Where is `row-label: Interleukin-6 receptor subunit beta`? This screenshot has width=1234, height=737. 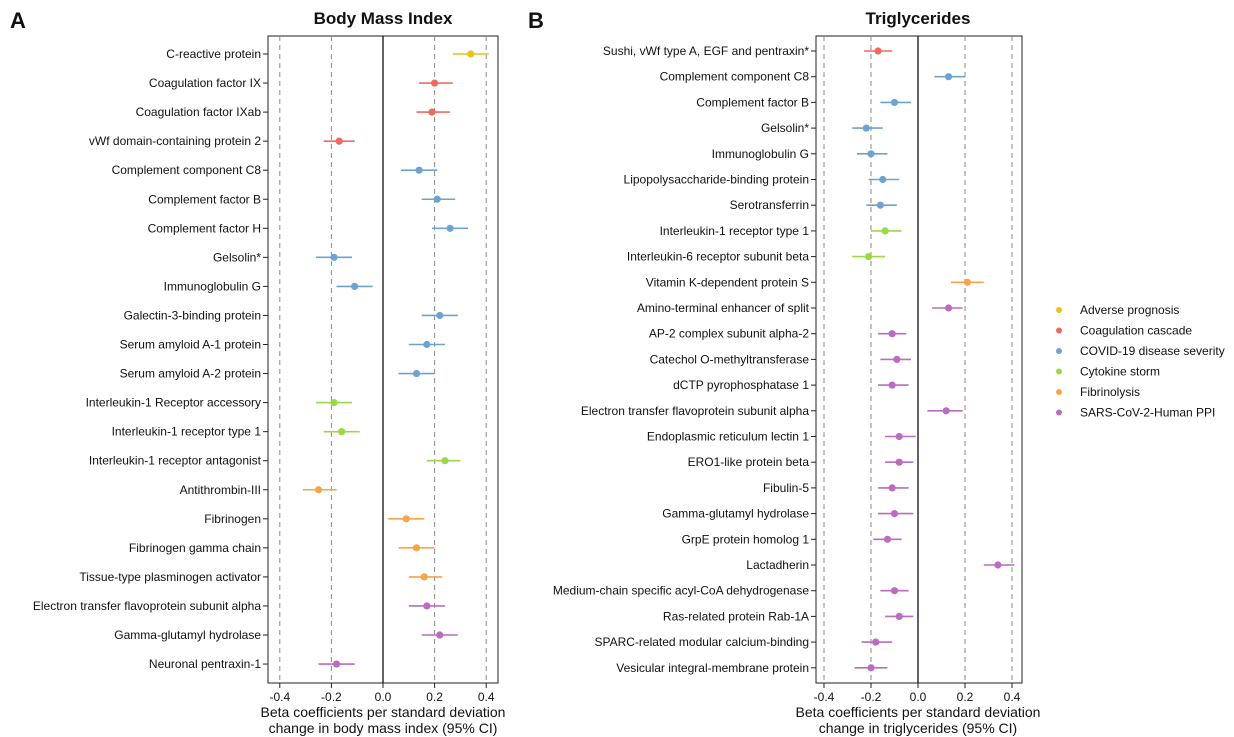
row-label: Interleukin-6 receptor subunit beta is located at coordinates (718, 257).